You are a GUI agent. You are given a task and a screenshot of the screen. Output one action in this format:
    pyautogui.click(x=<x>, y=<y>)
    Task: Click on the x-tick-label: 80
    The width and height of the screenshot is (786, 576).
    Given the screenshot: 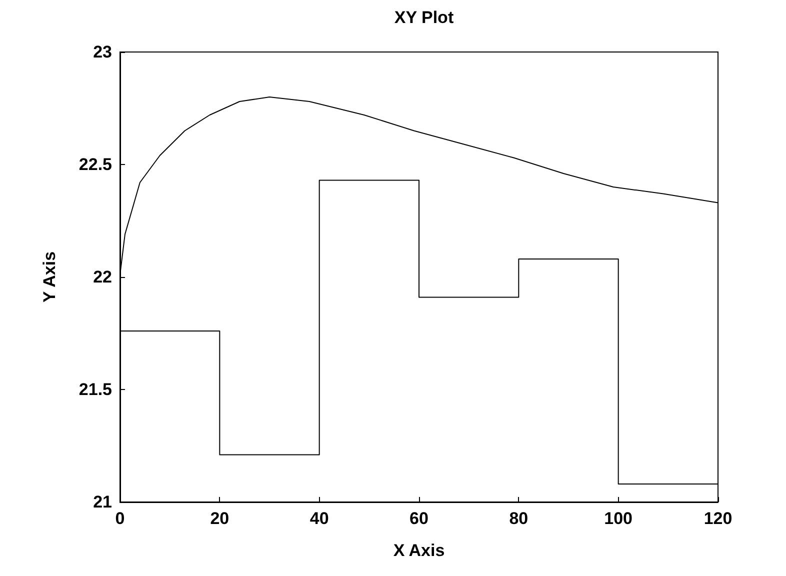 What is the action you would take?
    pyautogui.click(x=518, y=518)
    